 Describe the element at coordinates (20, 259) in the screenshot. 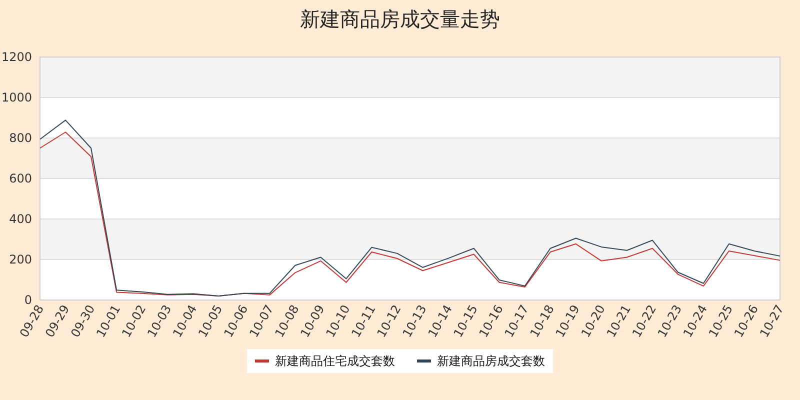

I see `y-tick-label: 200` at that location.